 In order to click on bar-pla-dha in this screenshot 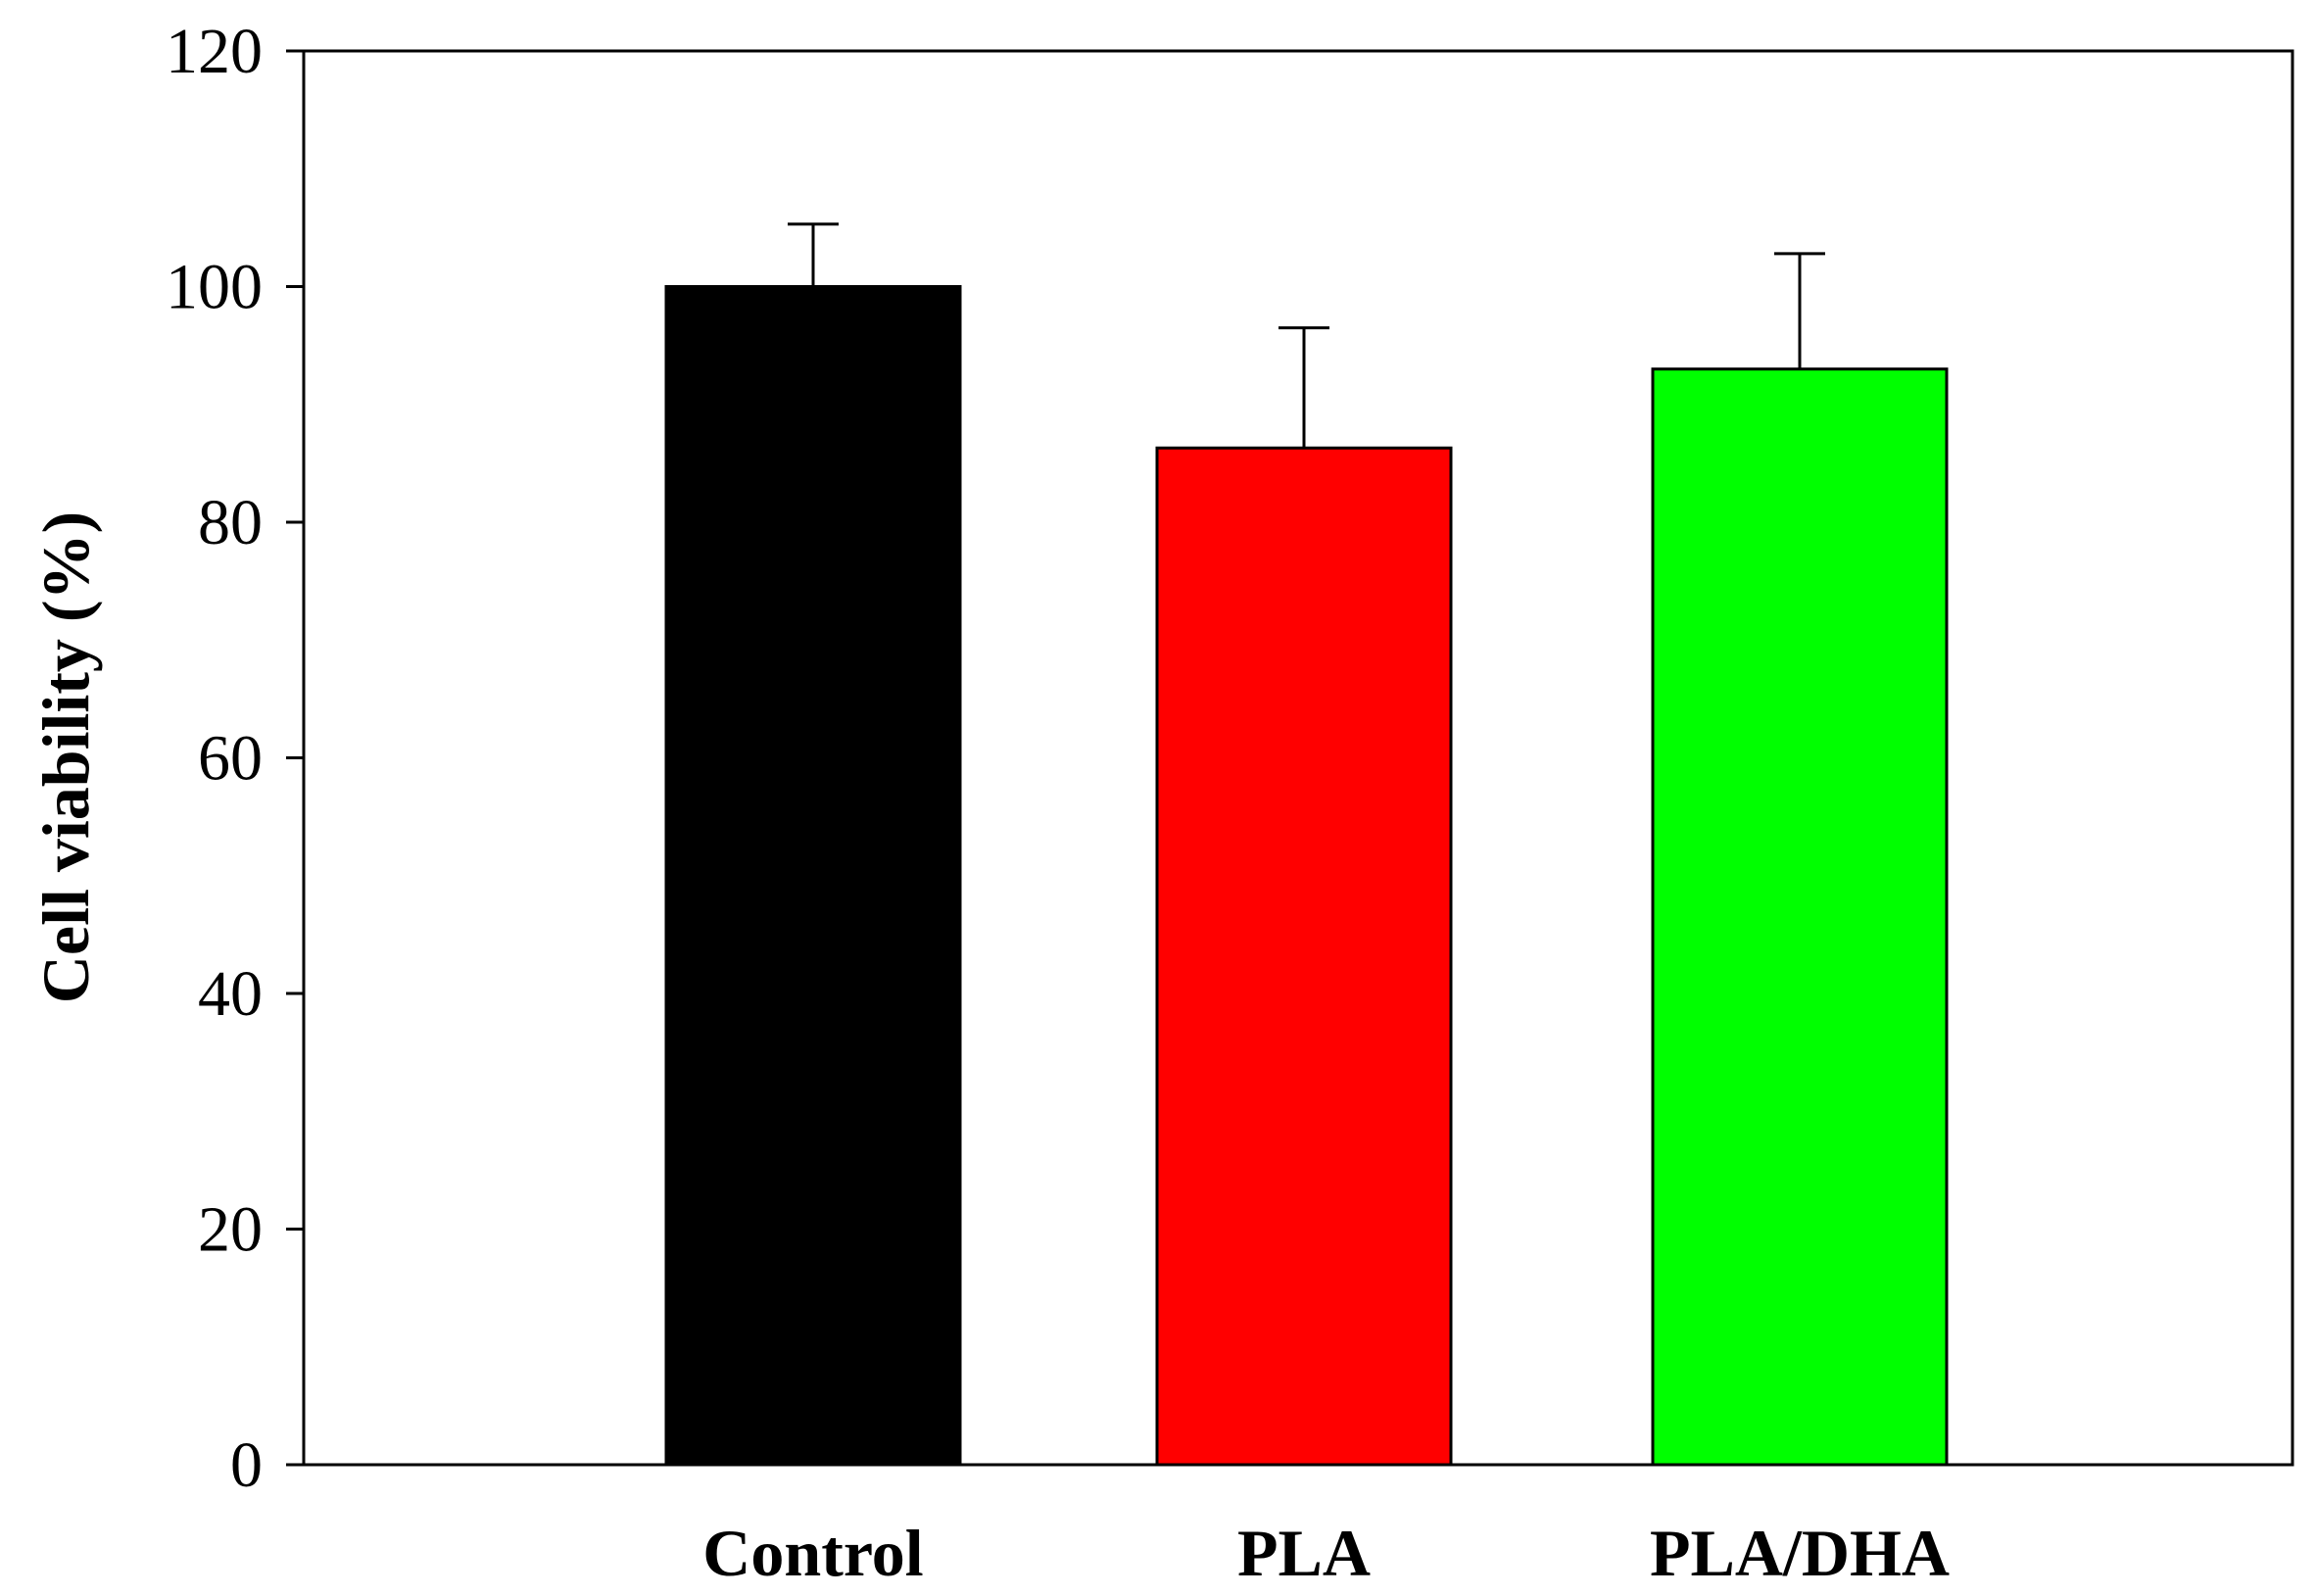, I will do `click(1800, 917)`.